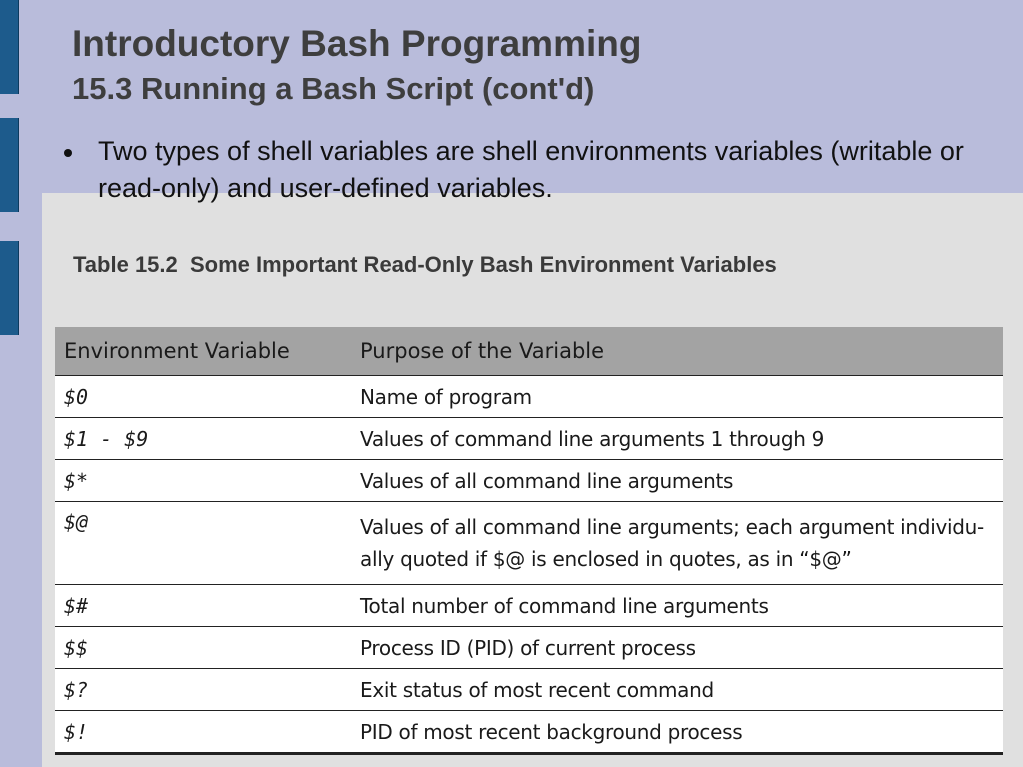 The width and height of the screenshot is (1023, 767). What do you see at coordinates (207, 480) in the screenshot?
I see `variable-cell: $*` at bounding box center [207, 480].